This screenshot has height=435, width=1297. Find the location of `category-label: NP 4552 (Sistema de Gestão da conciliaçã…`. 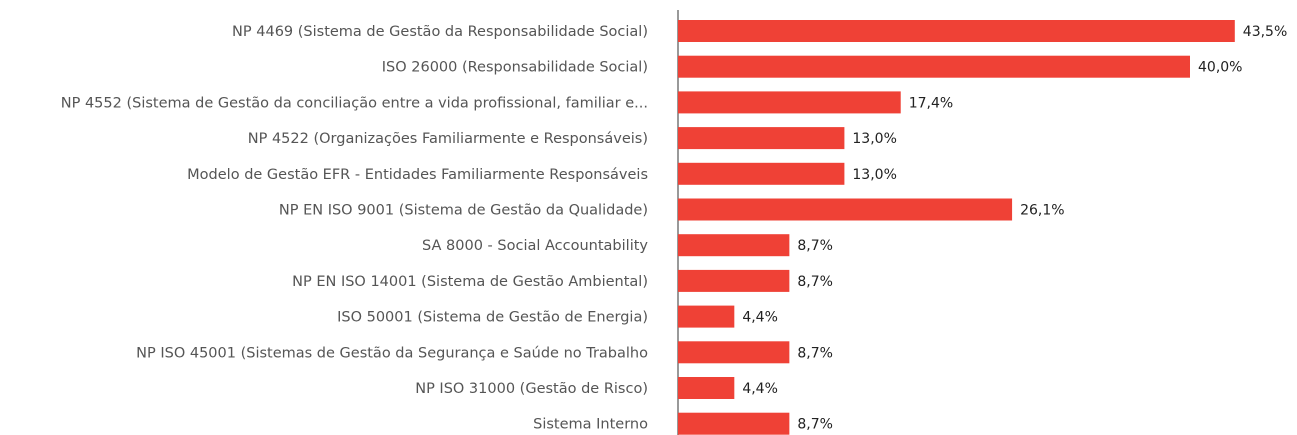

category-label: NP 4552 (Sistema de Gestão da conciliaçã… is located at coordinates (354, 103).